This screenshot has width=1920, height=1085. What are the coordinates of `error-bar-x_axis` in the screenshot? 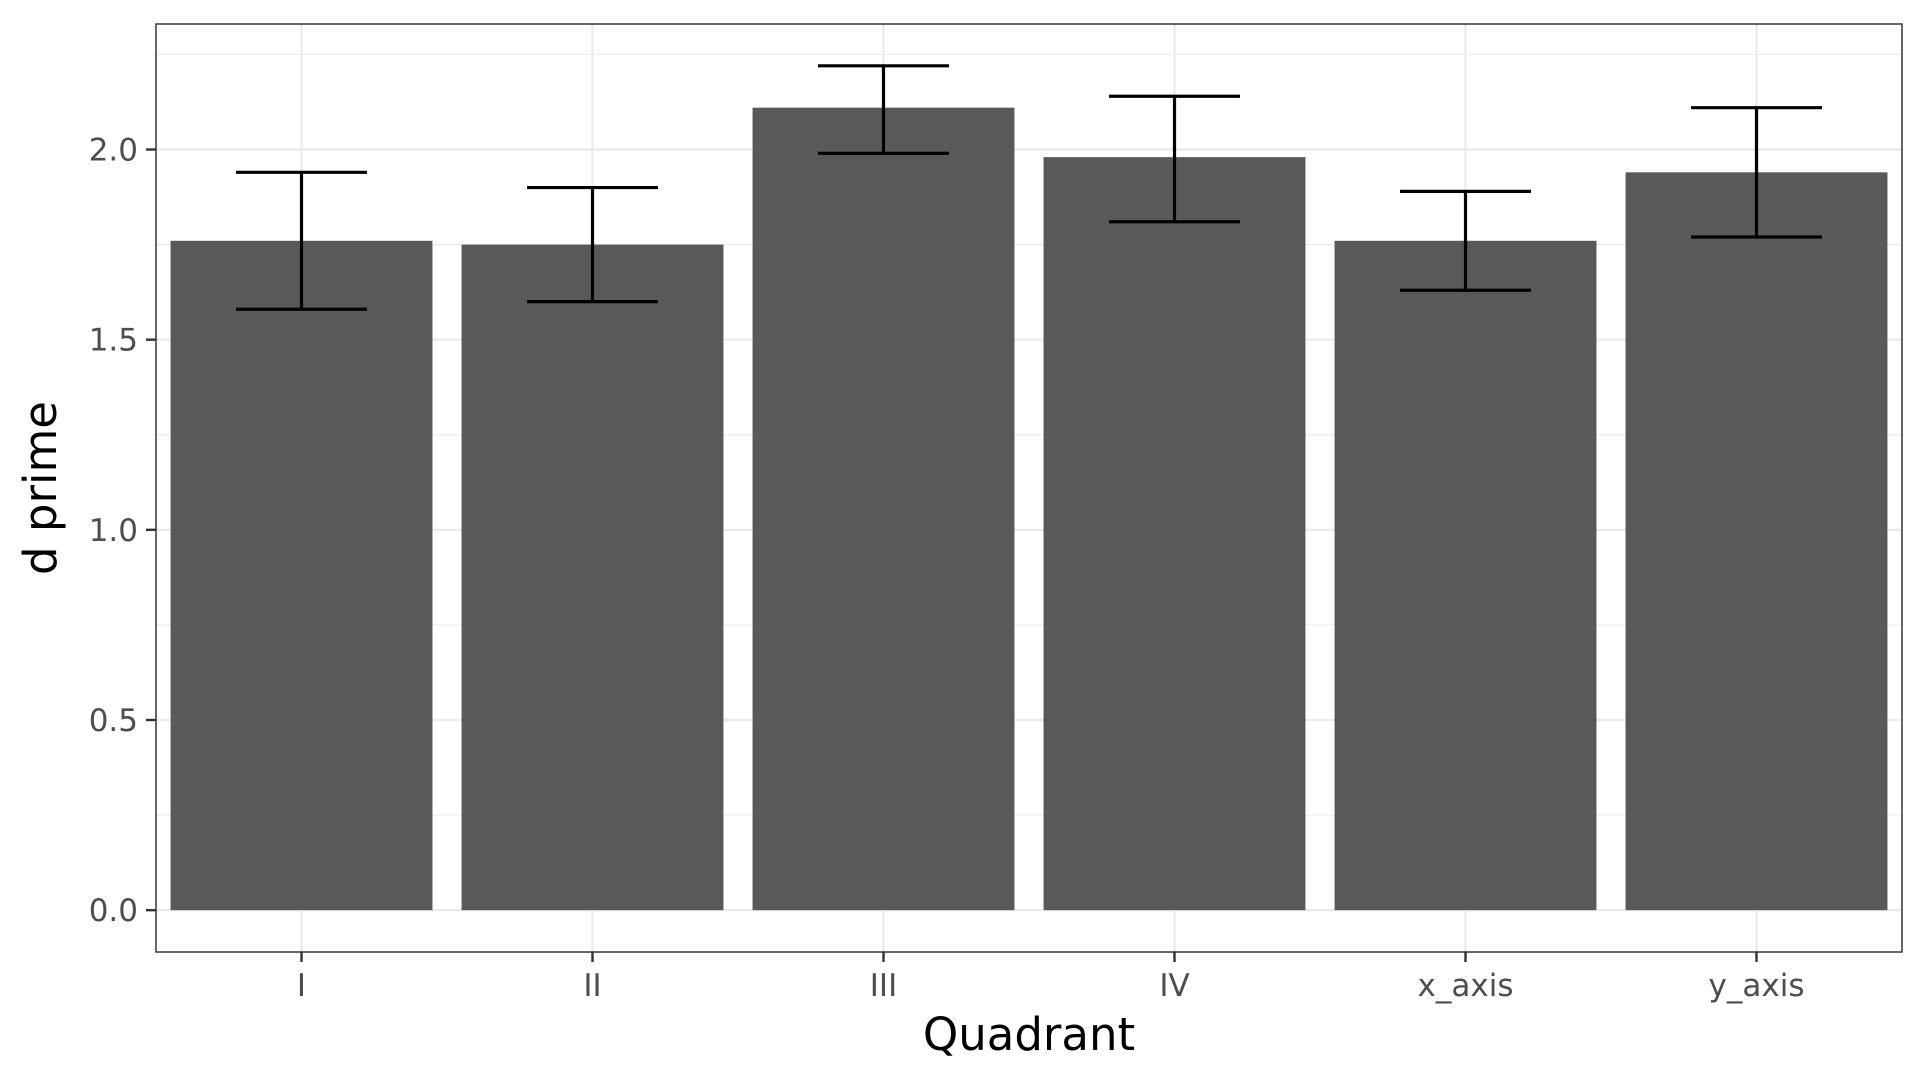 It's located at (1465, 240).